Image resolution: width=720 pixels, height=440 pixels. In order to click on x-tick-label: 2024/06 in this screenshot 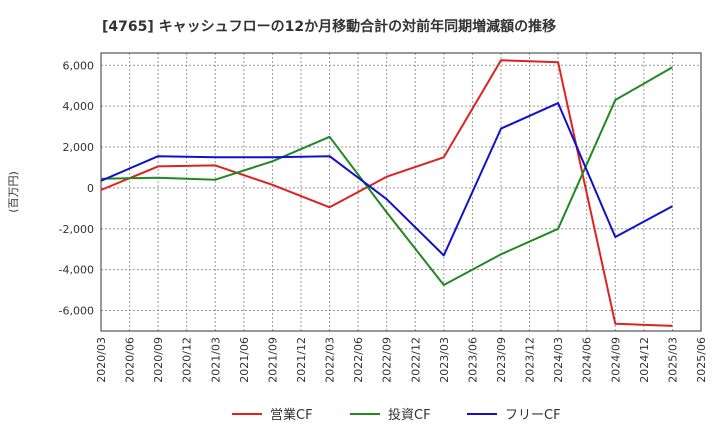, I will do `click(587, 360)`.